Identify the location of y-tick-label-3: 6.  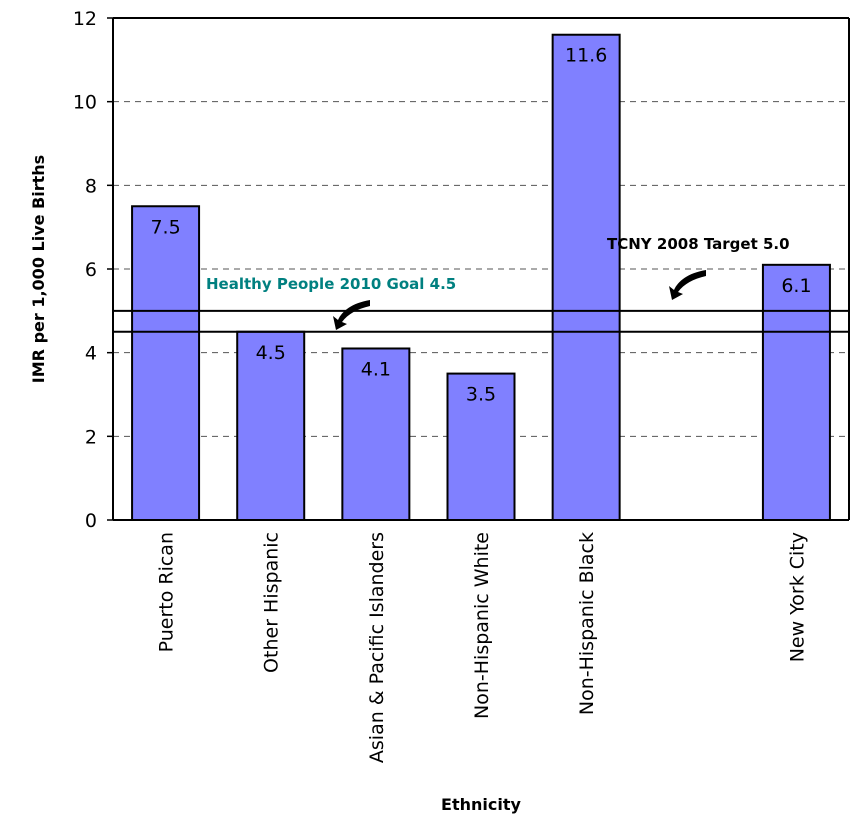
(91, 270).